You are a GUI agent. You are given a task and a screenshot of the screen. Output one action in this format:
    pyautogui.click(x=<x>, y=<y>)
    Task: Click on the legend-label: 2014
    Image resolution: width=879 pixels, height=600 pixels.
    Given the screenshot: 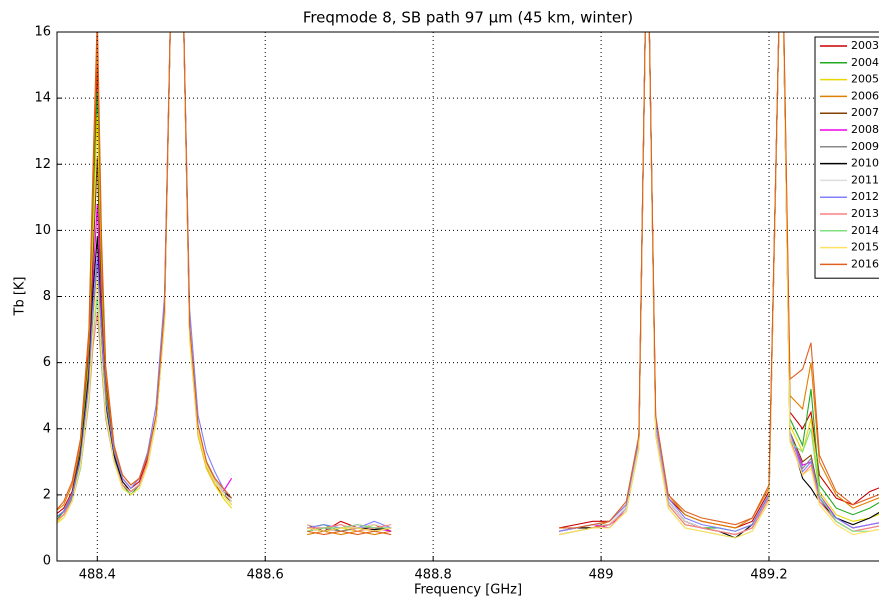 What is the action you would take?
    pyautogui.click(x=865, y=230)
    